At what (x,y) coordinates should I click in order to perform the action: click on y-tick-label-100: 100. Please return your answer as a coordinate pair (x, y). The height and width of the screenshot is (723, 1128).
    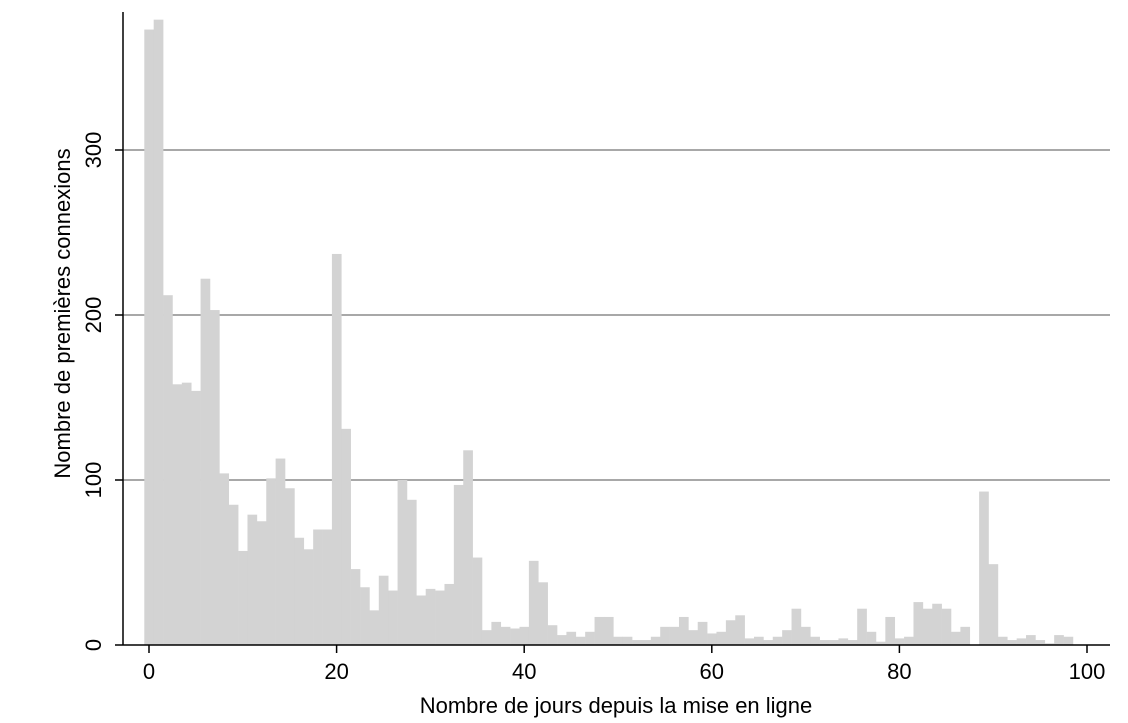
    Looking at the image, I should click on (93, 480).